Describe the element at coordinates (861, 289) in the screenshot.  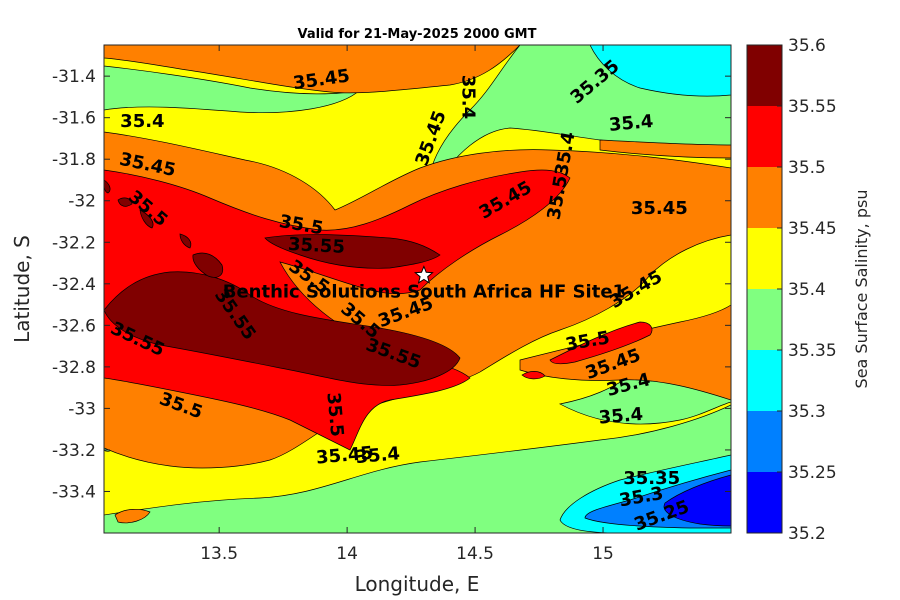
I see `colorbar-label: Sea Surface Salinity, psu` at that location.